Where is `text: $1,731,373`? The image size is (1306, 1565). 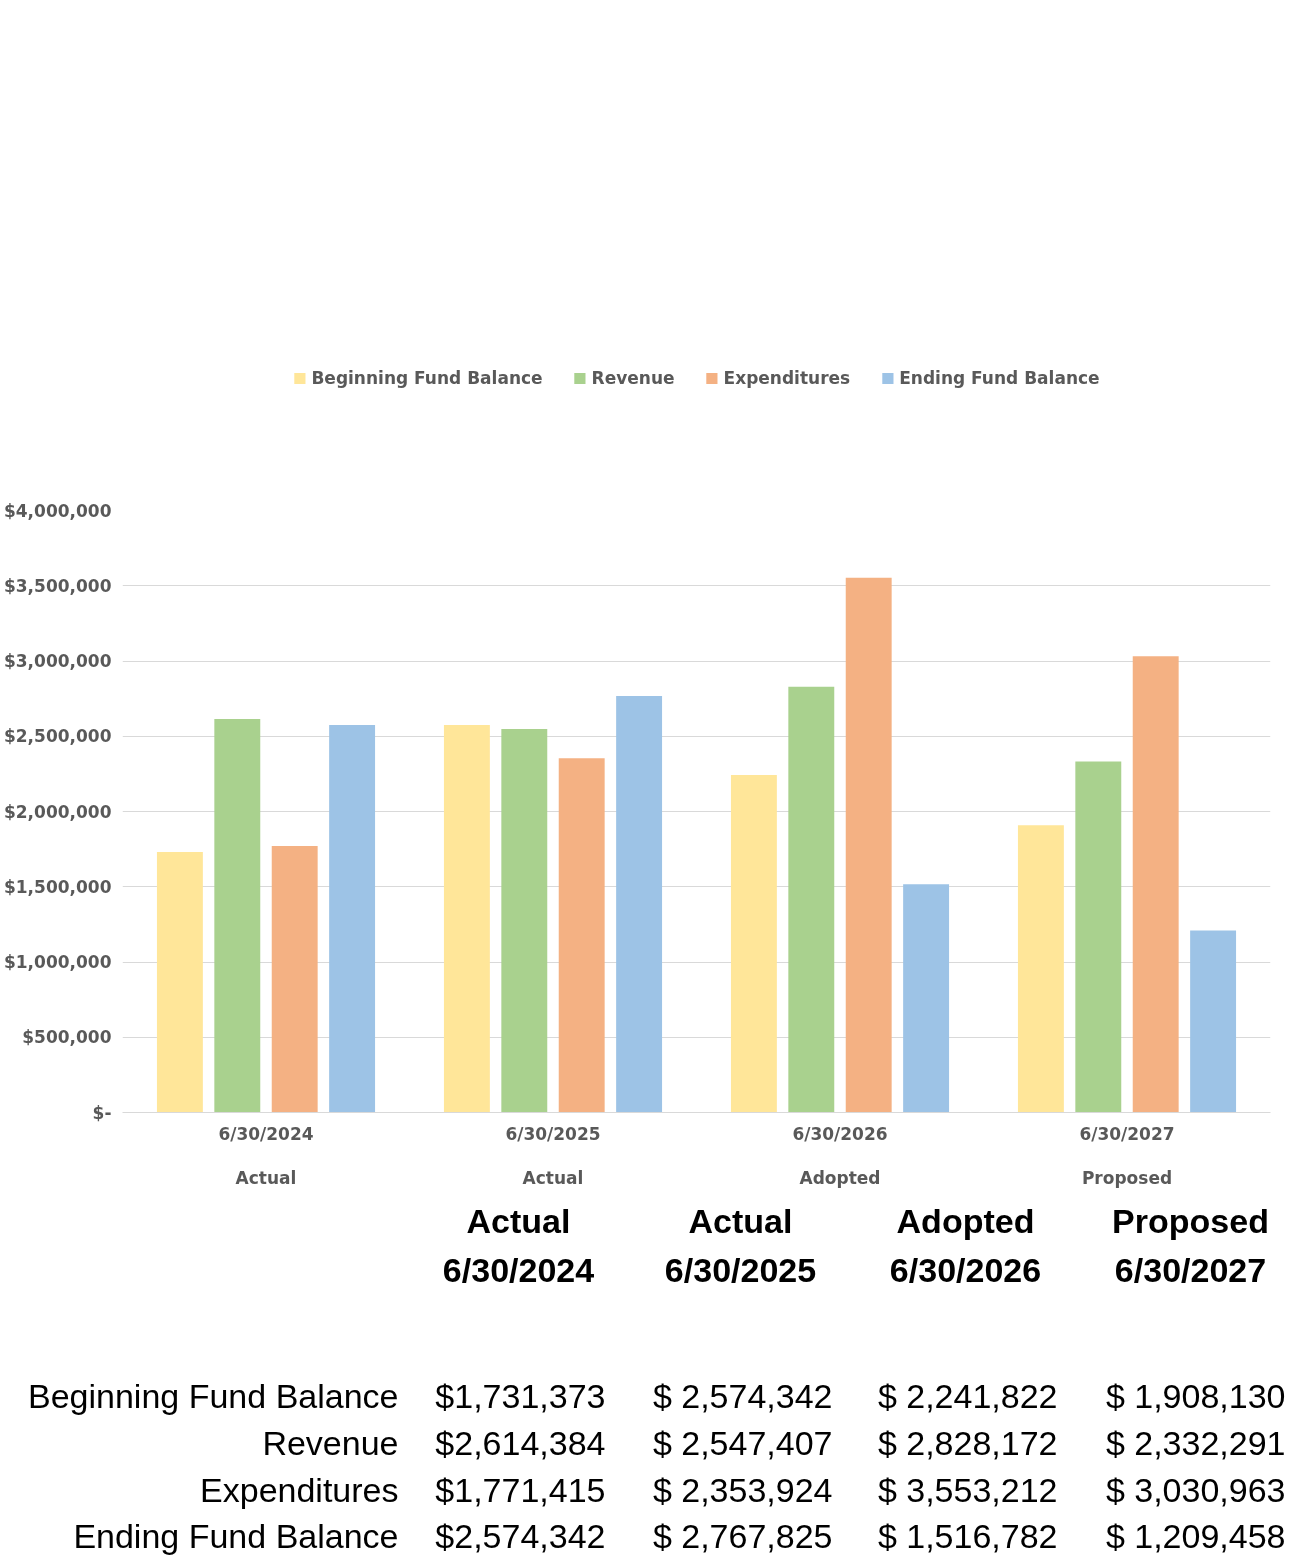 text: $1,731,373 is located at coordinates (520, 1395).